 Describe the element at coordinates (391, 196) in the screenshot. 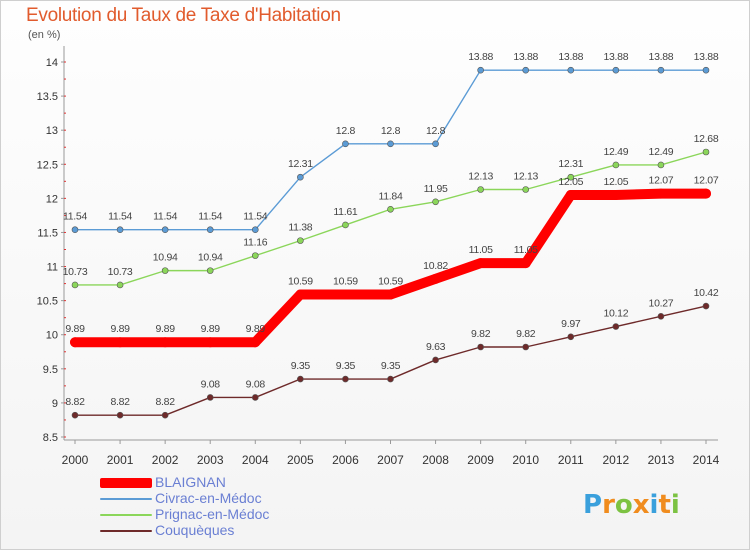

I see `data-label: 11.84` at that location.